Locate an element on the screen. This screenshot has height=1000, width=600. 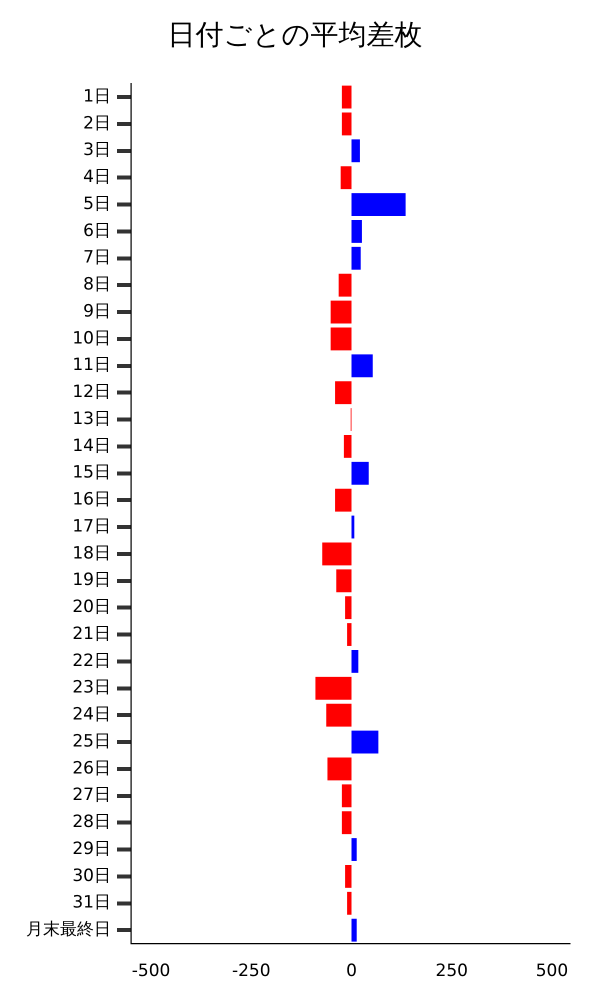
y-tick-label: 21日 is located at coordinates (91, 634).